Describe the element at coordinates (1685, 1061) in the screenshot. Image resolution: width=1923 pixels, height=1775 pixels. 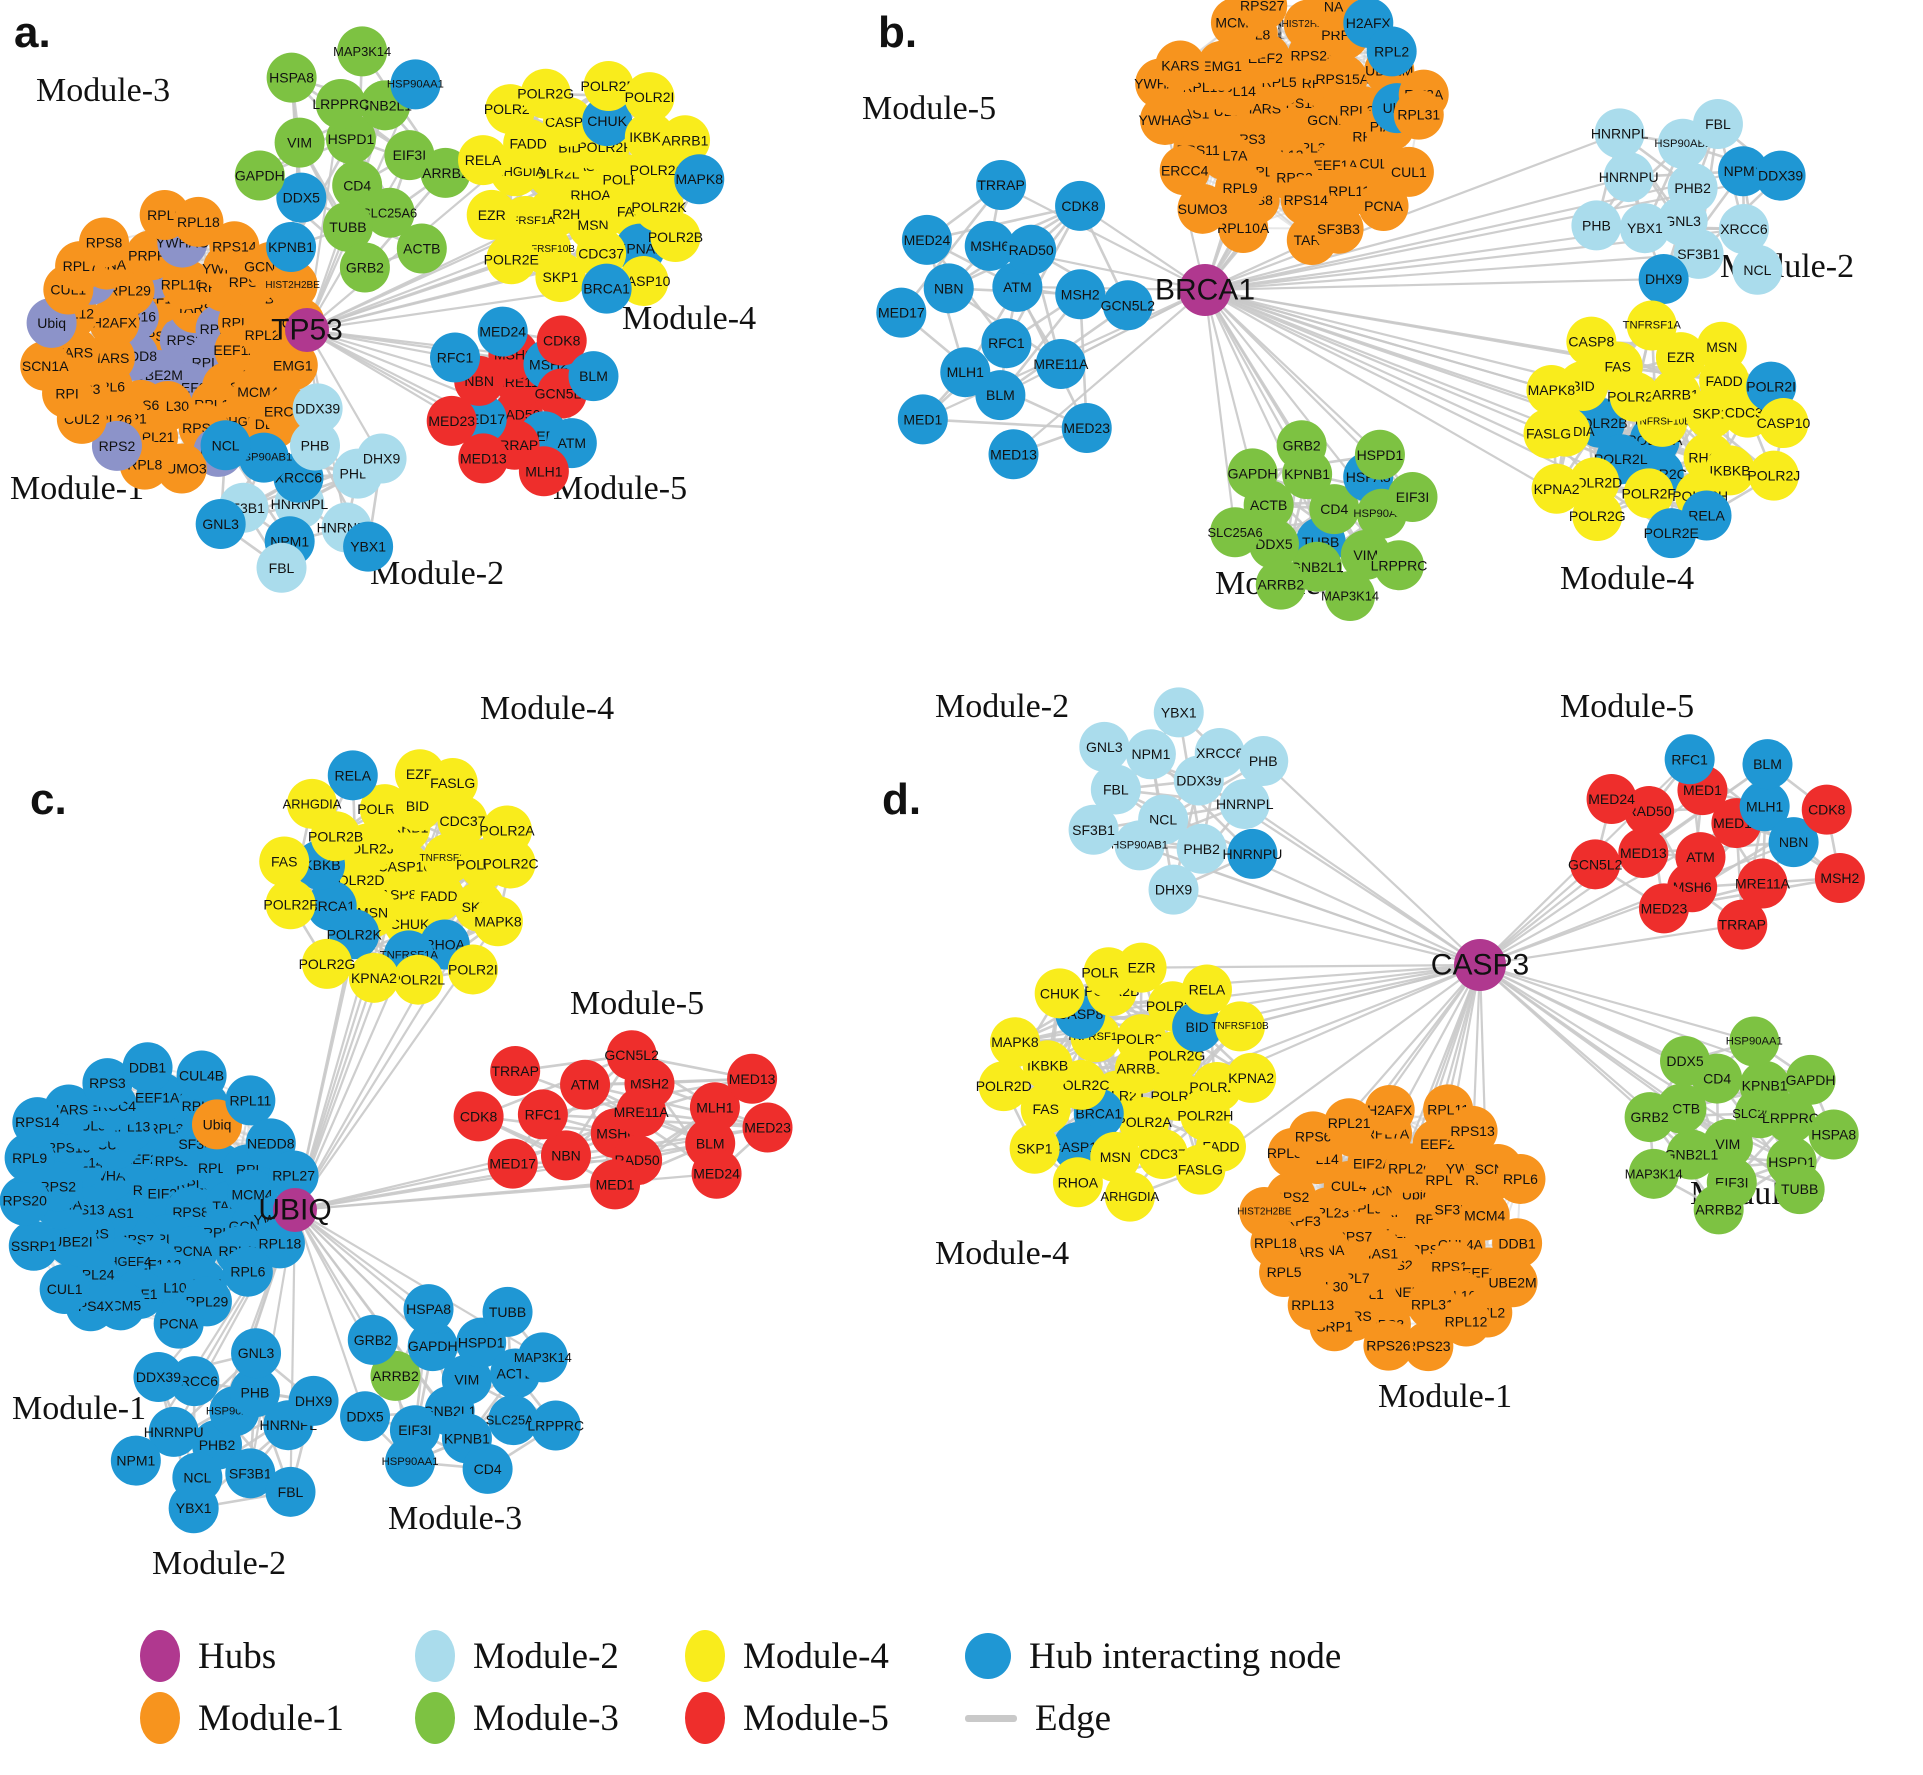
I see `node-ddx5: DDX5` at that location.